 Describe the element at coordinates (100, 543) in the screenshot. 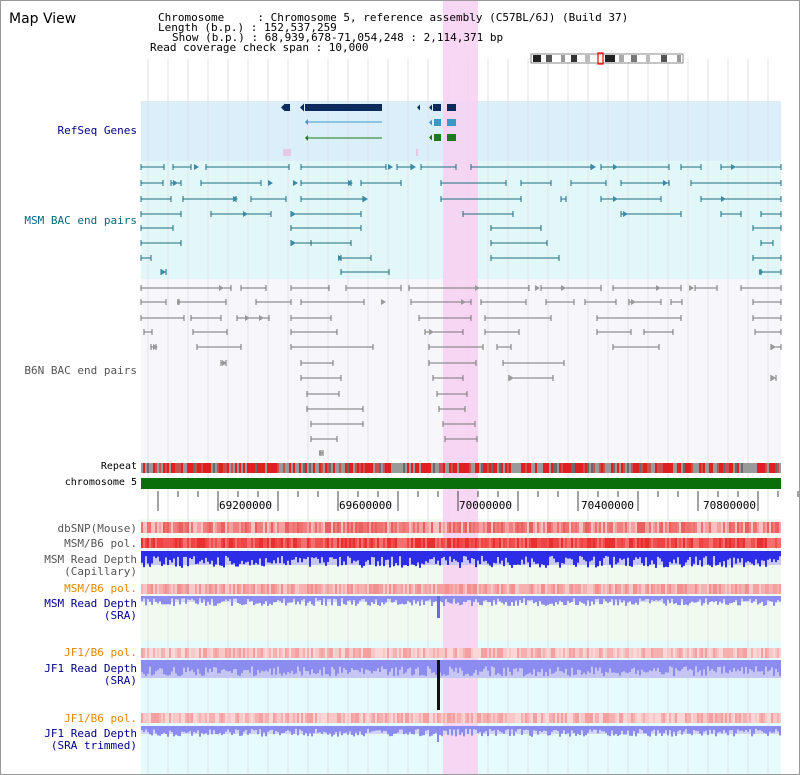

I see `track-label-msm-b6-pol-1: MSM/B6 pol.` at that location.